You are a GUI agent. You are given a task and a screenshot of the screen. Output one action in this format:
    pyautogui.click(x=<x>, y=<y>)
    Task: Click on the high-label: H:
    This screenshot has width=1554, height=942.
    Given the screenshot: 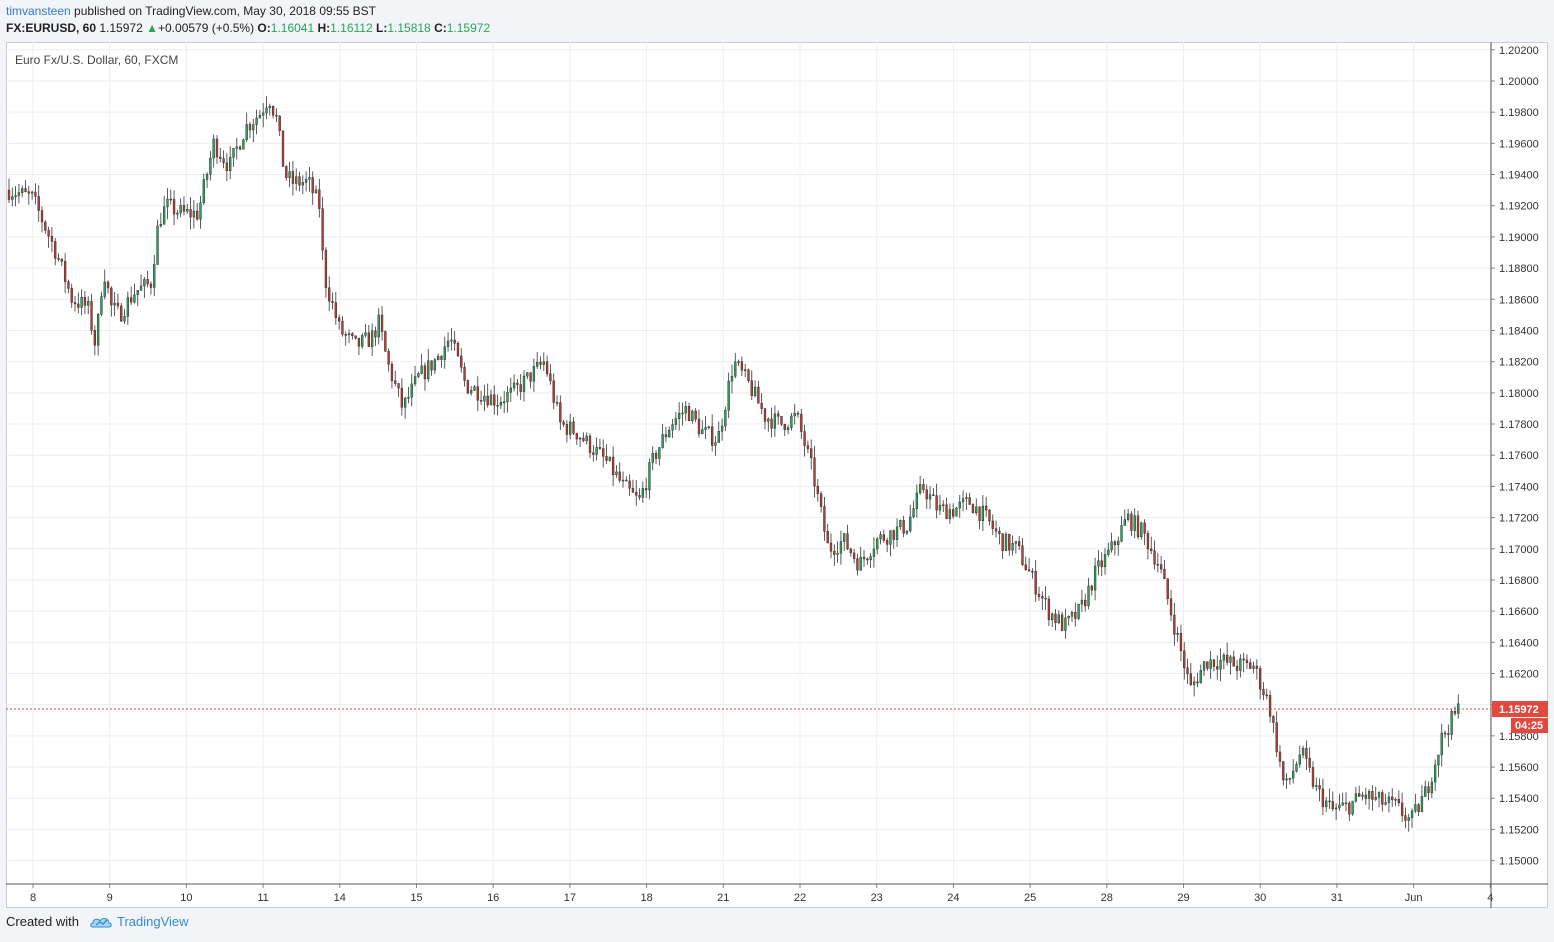 What is the action you would take?
    pyautogui.click(x=324, y=28)
    